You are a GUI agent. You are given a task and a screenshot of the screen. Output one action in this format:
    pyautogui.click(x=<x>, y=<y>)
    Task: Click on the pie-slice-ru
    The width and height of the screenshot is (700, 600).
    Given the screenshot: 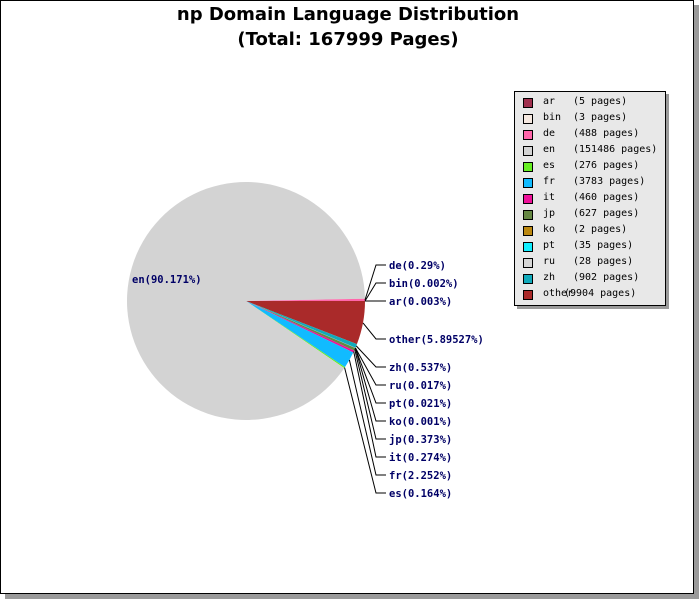 What is the action you would take?
    pyautogui.click(x=301, y=324)
    